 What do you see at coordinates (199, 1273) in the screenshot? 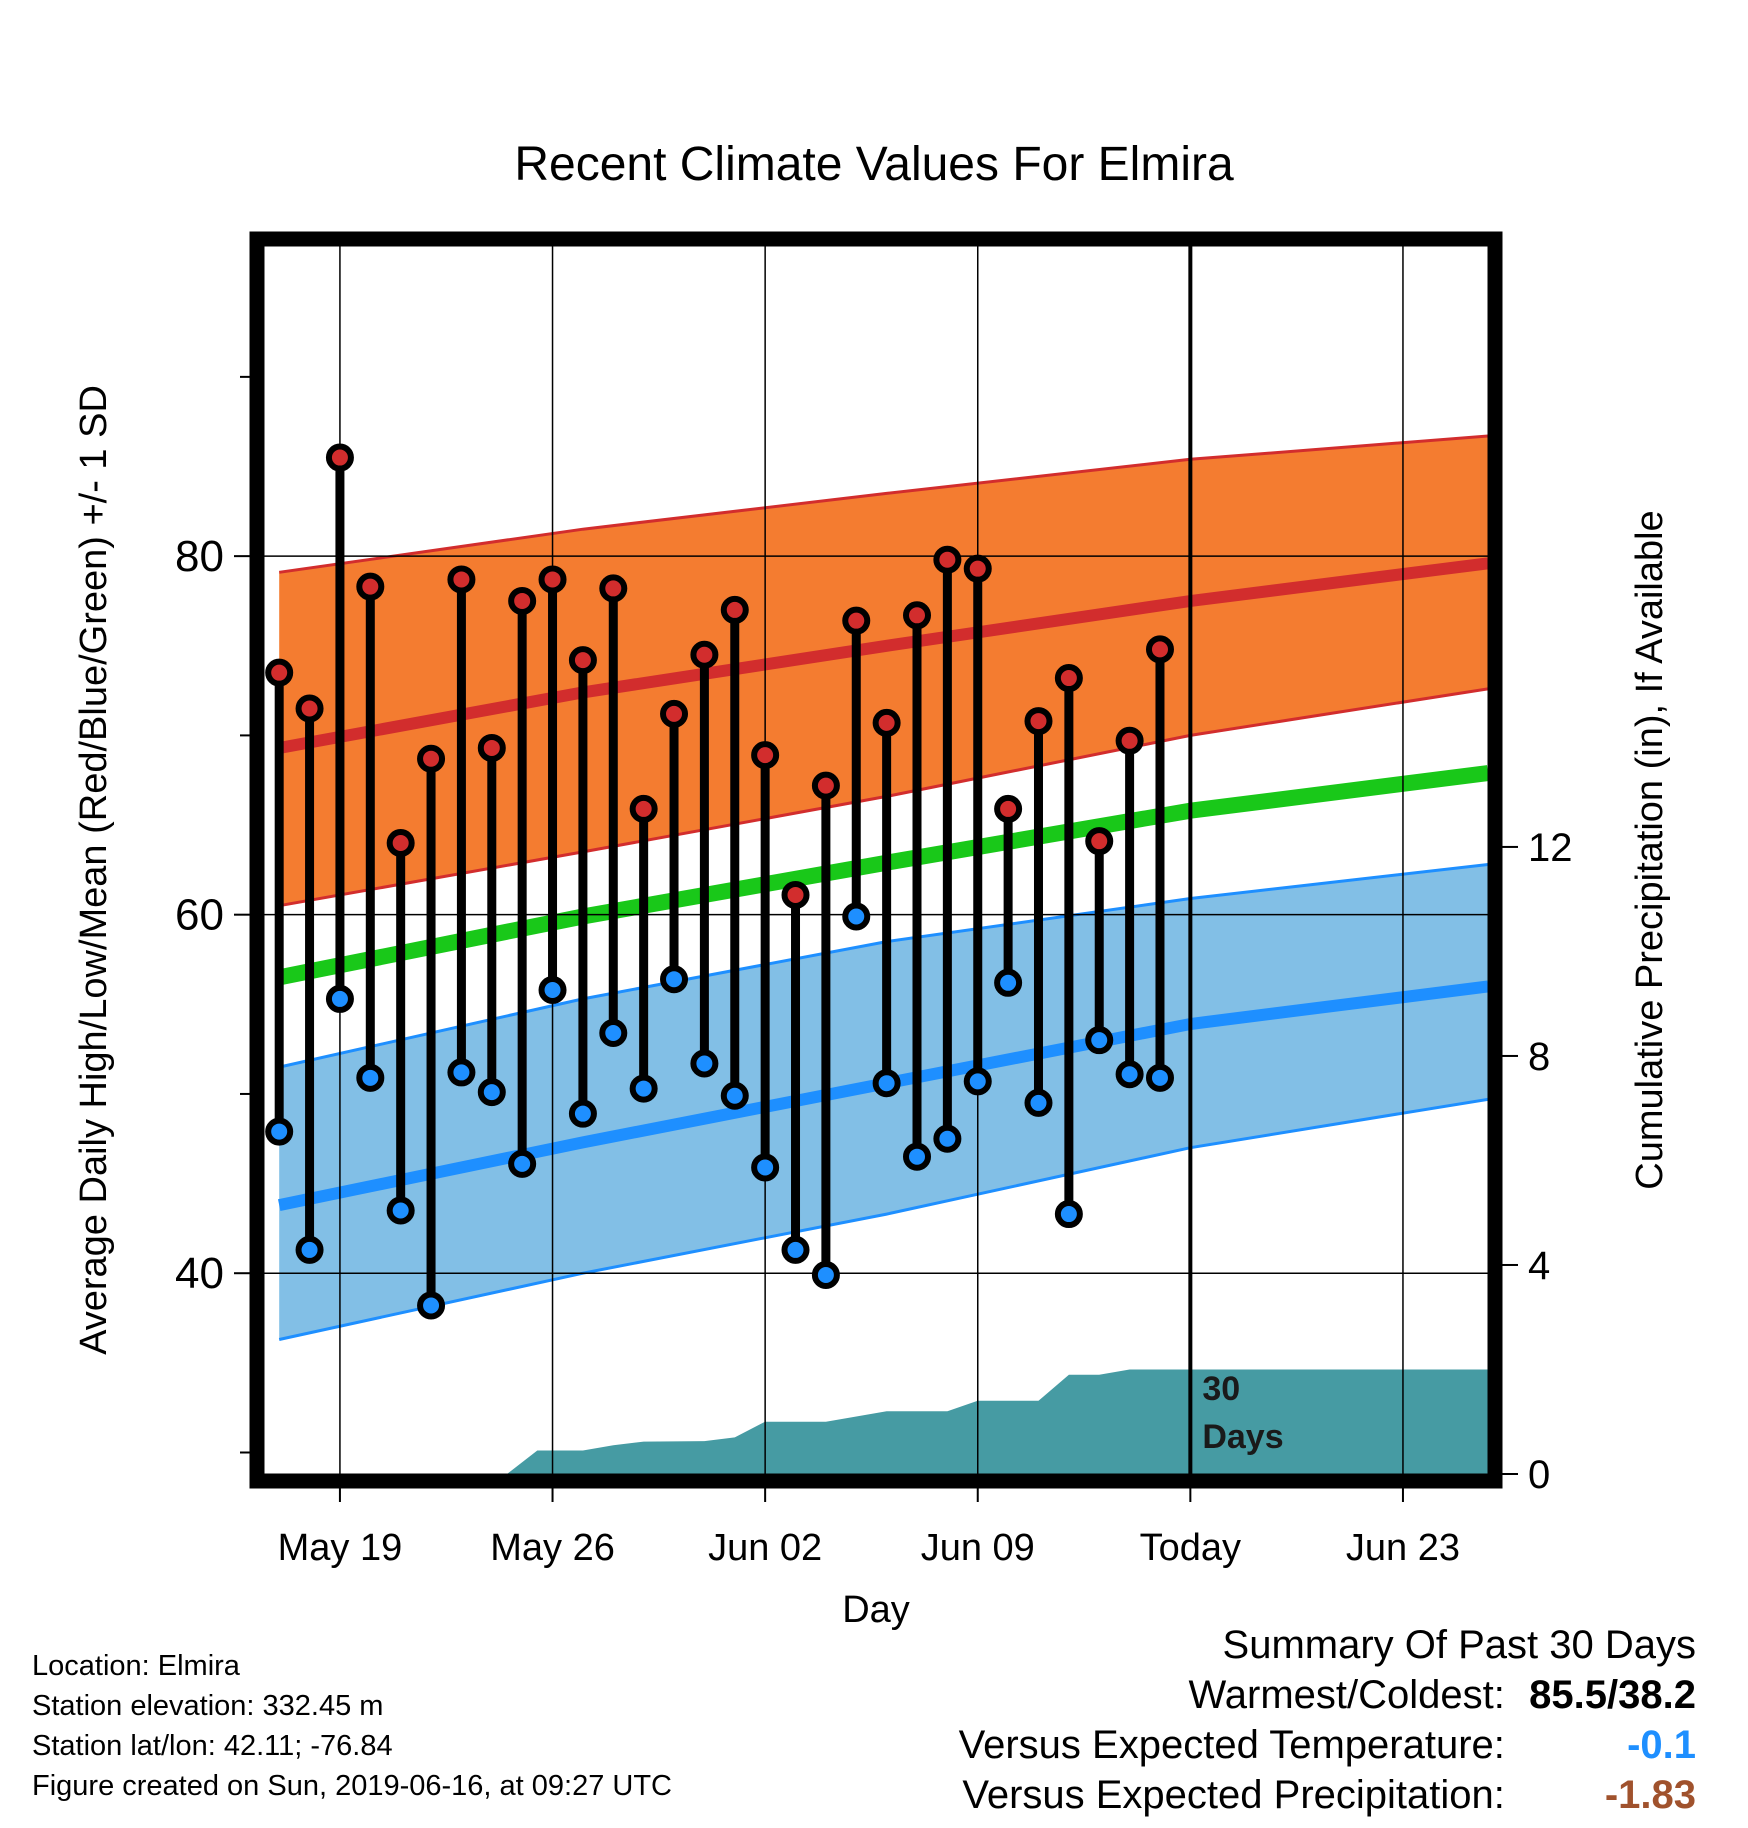
I see `y-left-tick-label: 40` at bounding box center [199, 1273].